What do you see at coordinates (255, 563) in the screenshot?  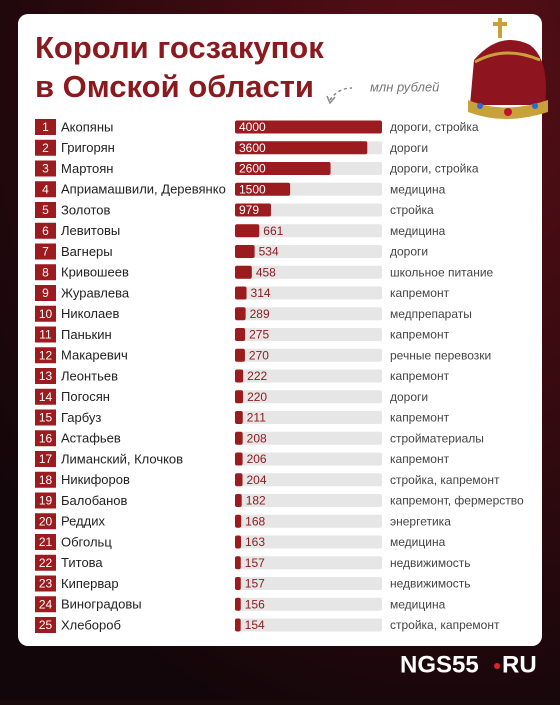 I see `value-label: 157` at bounding box center [255, 563].